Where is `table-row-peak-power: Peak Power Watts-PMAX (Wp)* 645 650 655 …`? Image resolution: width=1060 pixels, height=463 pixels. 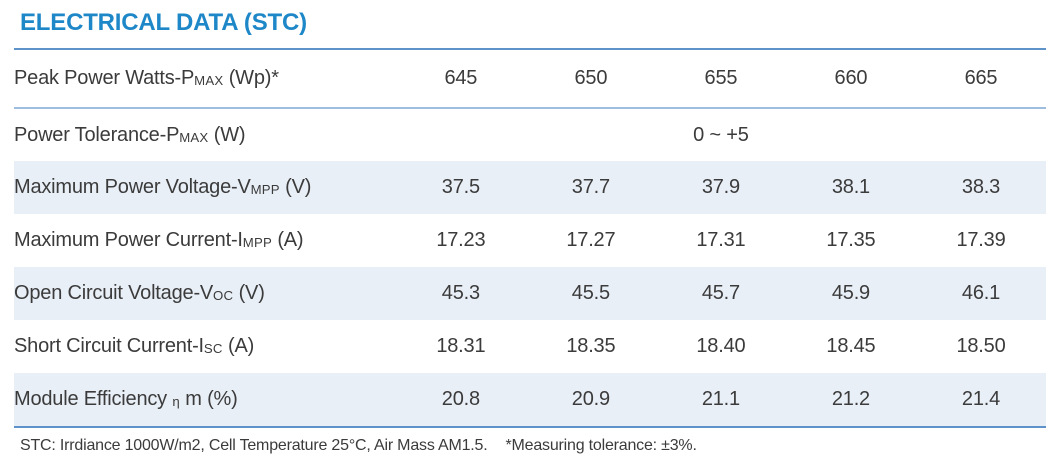
table-row-peak-power: Peak Power Watts-PMAX (Wp)* 645 650 655 … is located at coordinates (530, 79).